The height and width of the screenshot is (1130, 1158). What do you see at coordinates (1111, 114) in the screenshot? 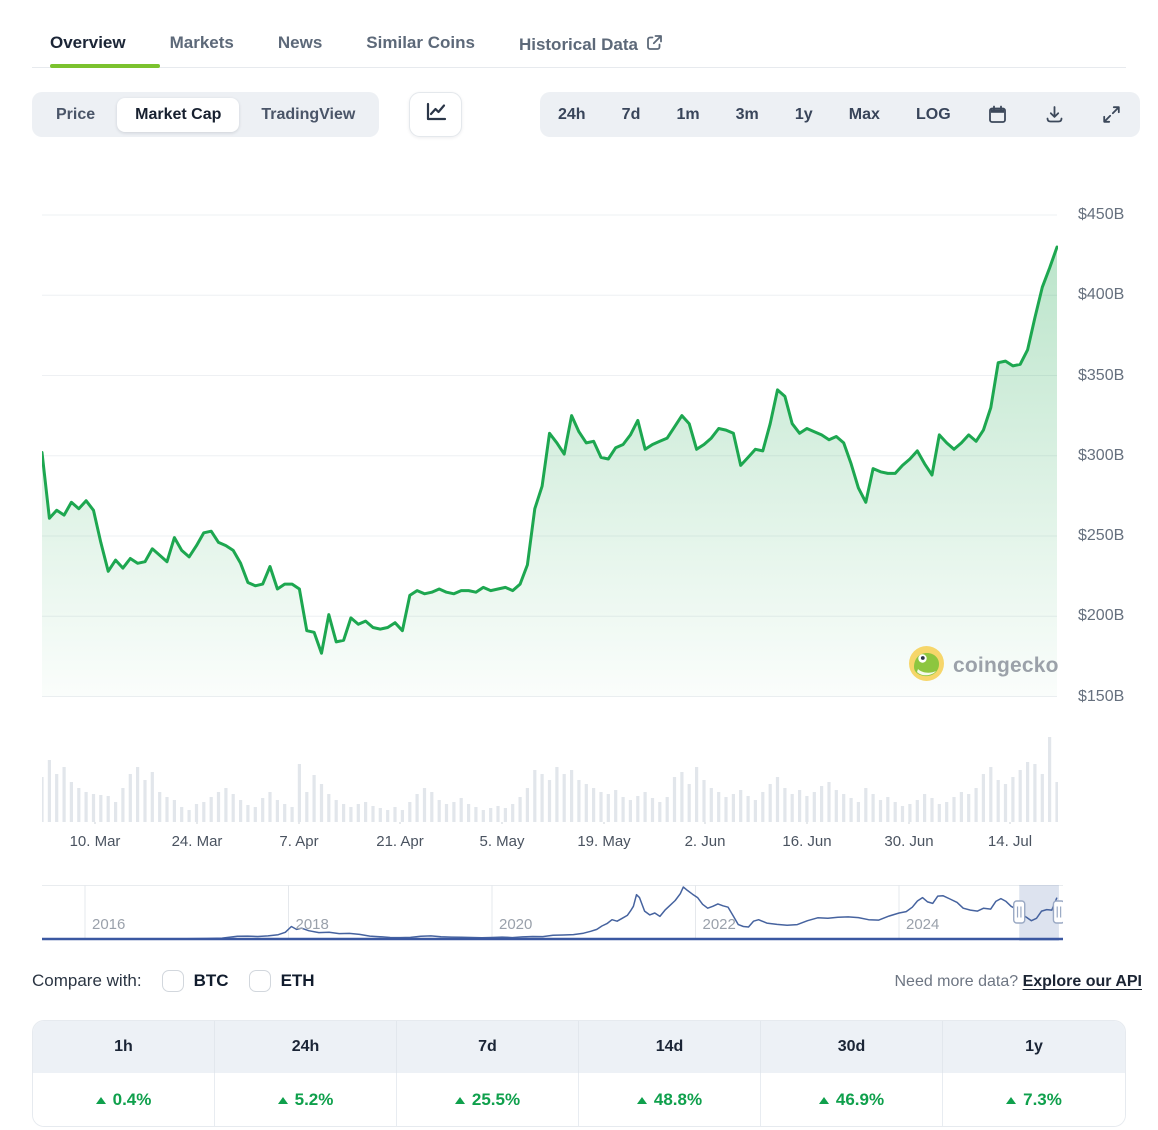
I see `fullscreen-icon` at bounding box center [1111, 114].